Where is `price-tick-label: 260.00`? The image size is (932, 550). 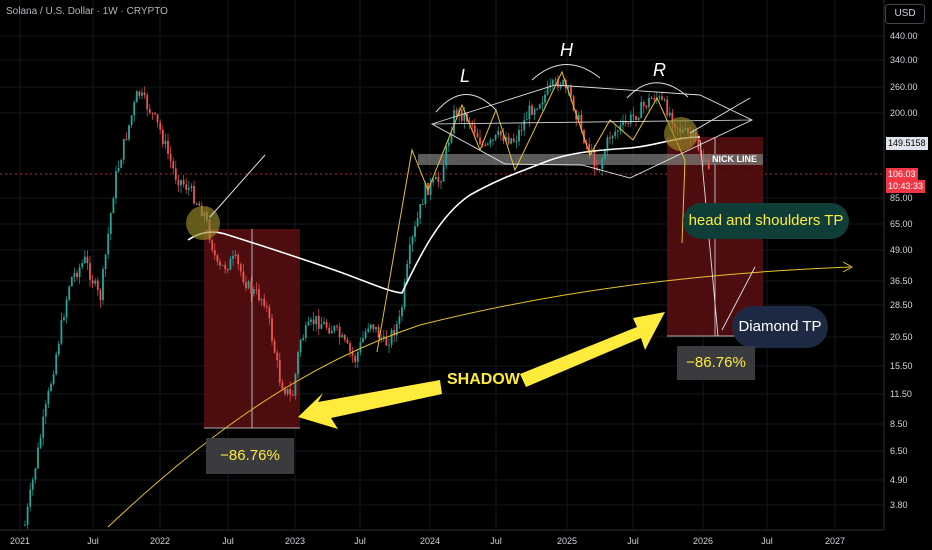 price-tick-label: 260.00 is located at coordinates (904, 87).